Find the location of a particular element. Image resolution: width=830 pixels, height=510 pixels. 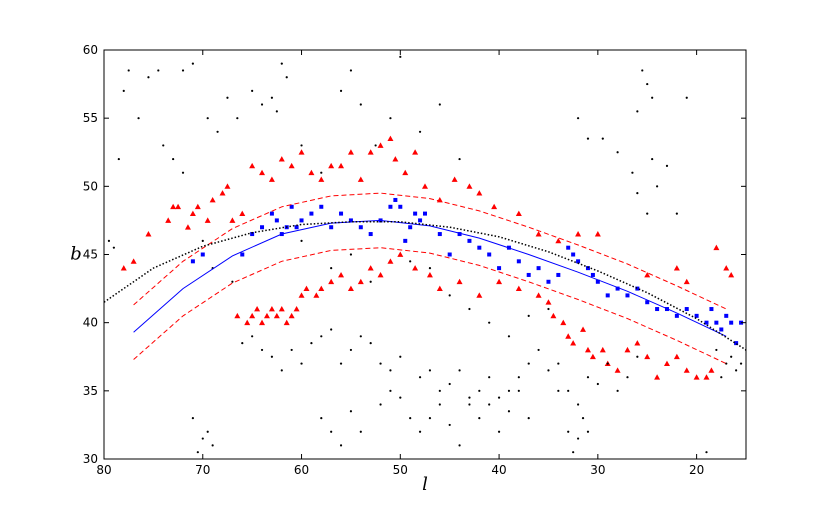

y-tick-label: 55 is located at coordinates (90, 118).